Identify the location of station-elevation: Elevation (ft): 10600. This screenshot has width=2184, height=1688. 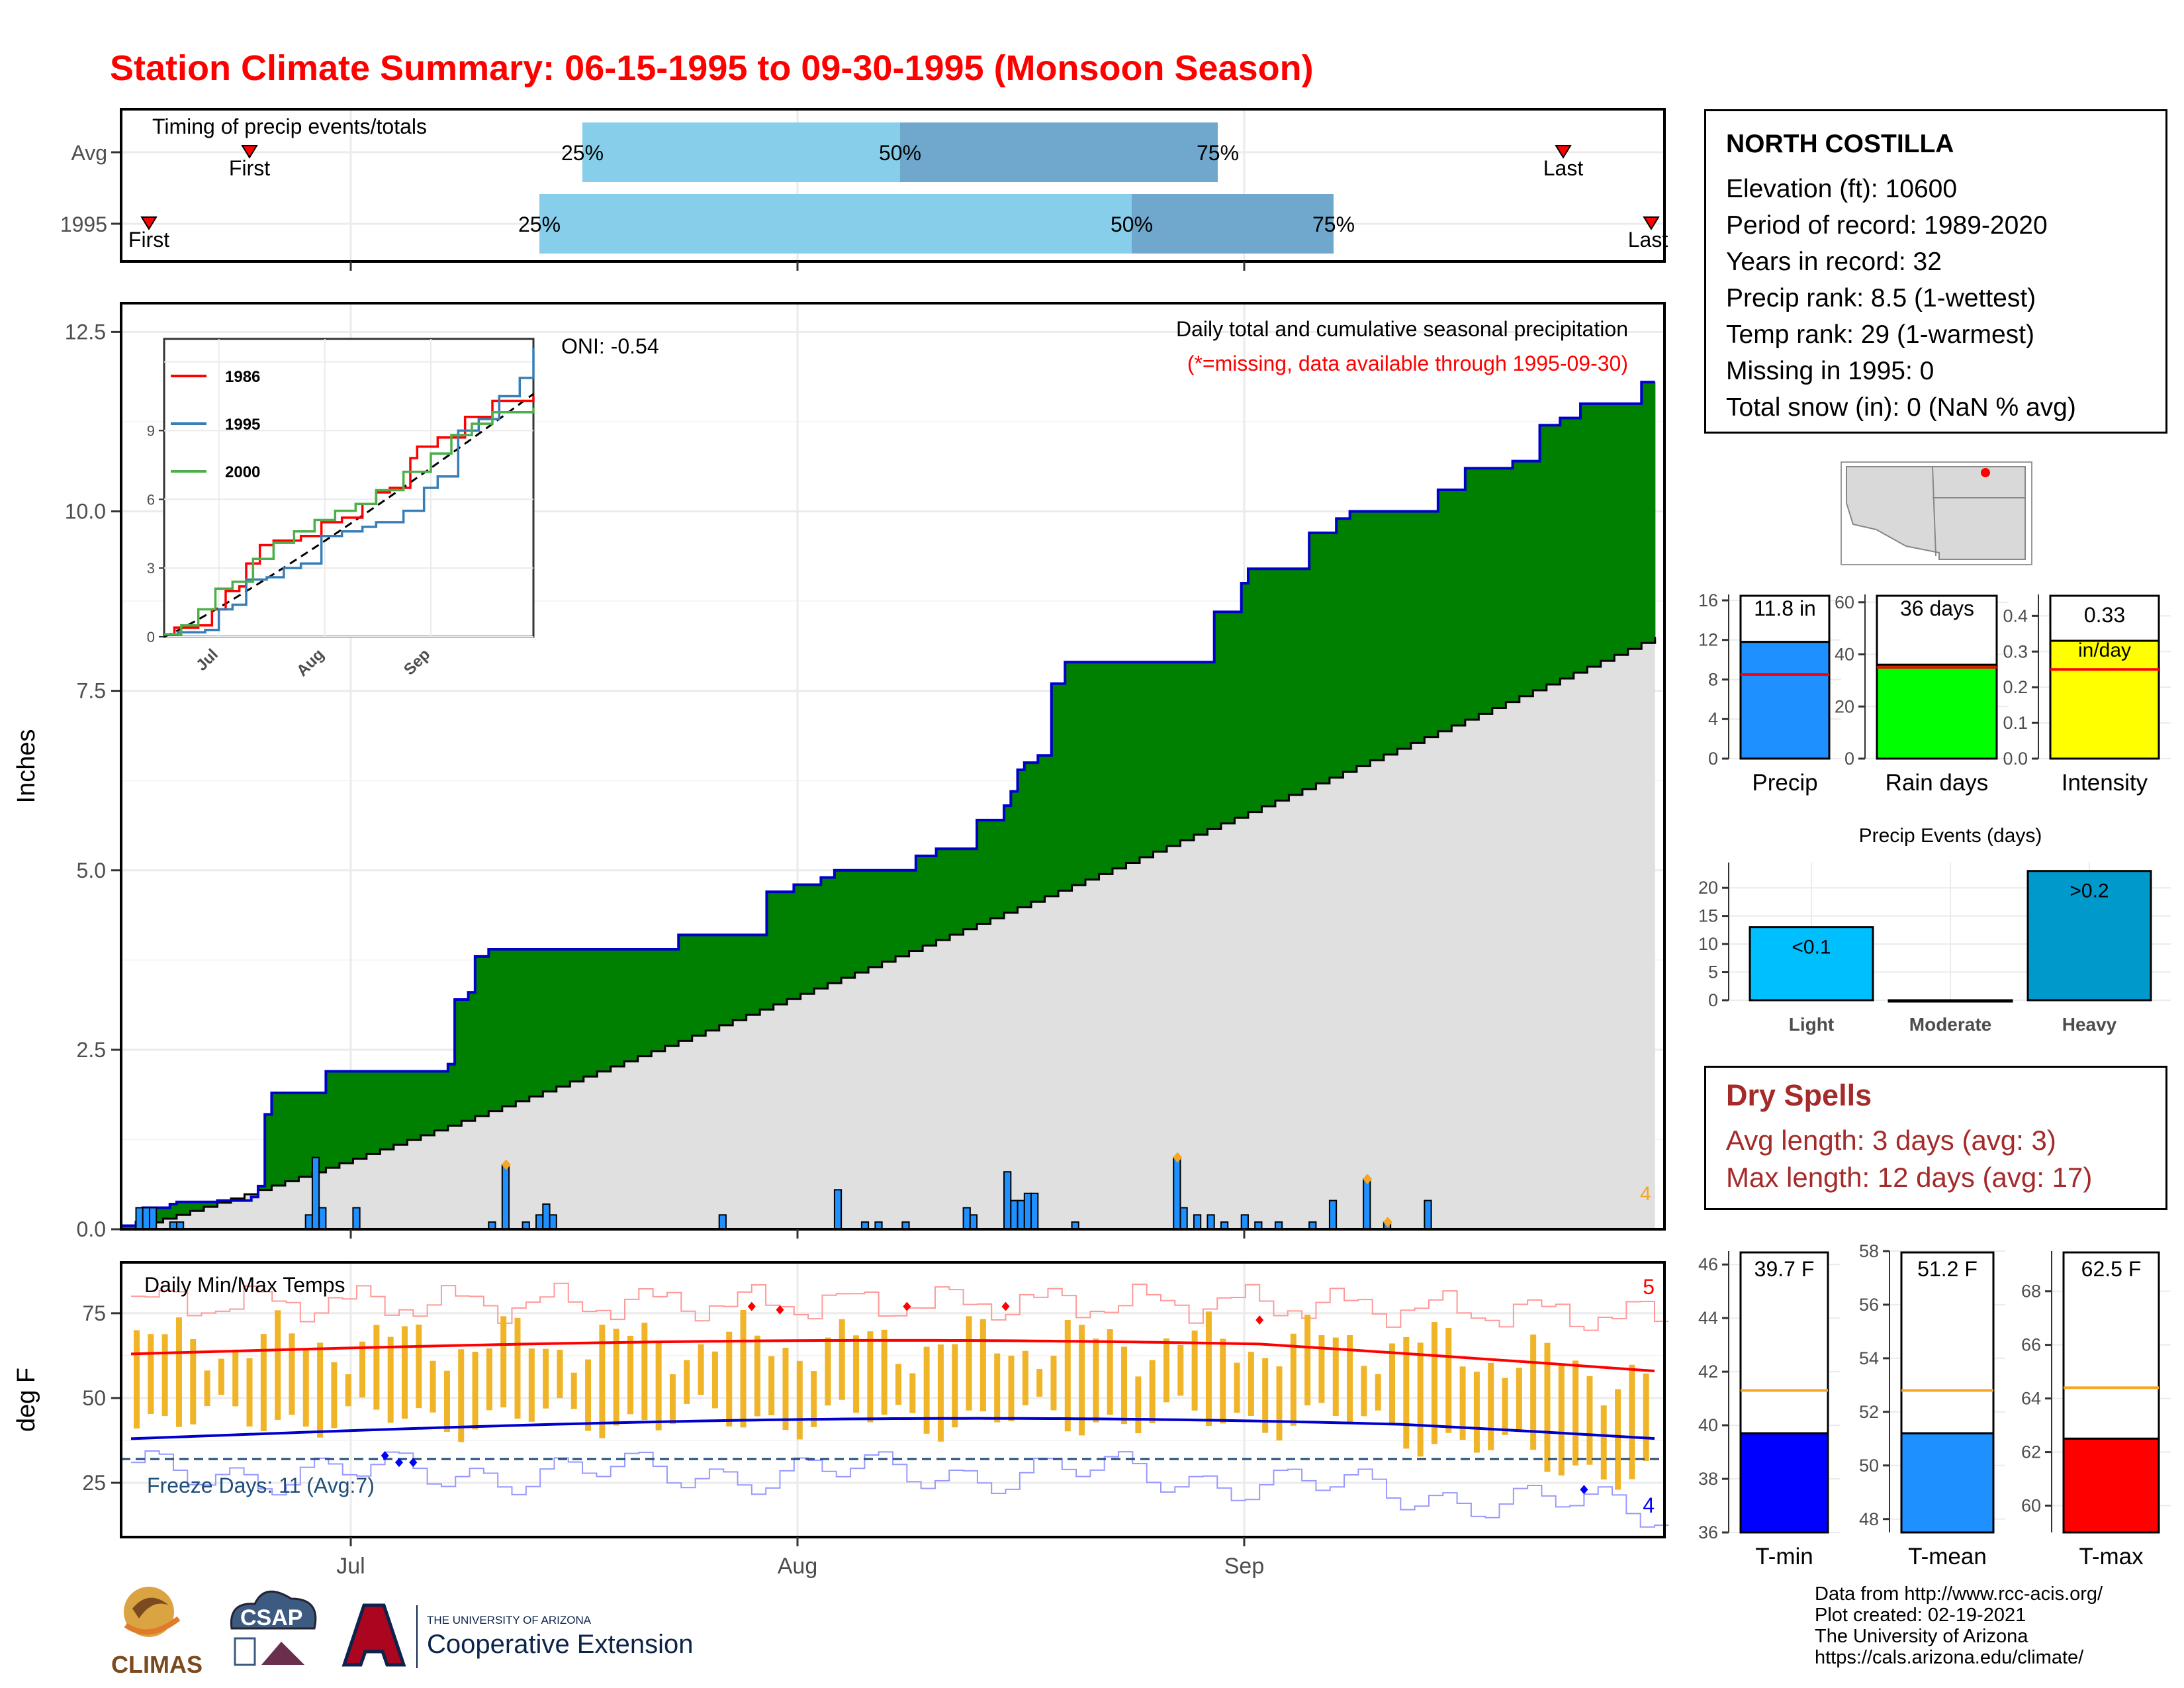
(1842, 189).